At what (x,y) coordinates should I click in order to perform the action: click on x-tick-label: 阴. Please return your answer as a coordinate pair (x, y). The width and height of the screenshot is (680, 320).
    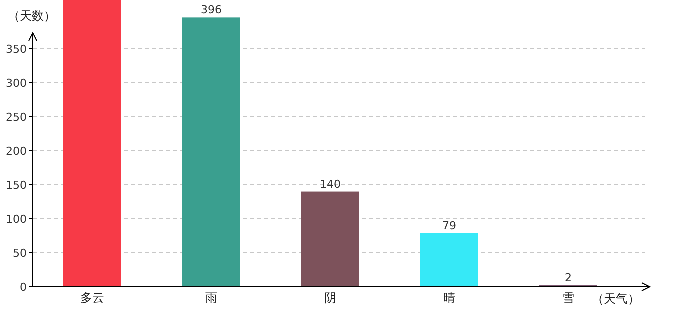
    Looking at the image, I should click on (330, 298).